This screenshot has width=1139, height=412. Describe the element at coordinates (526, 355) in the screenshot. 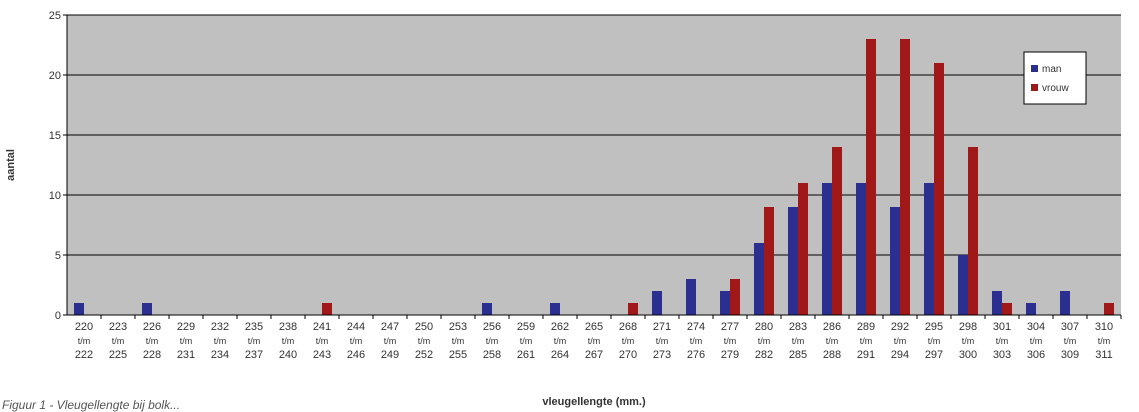

I see `x-tick-label: 261` at that location.